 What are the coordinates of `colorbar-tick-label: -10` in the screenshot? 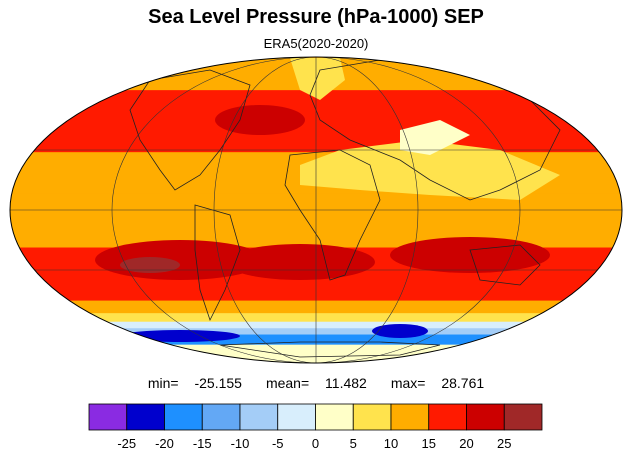 It's located at (240, 443).